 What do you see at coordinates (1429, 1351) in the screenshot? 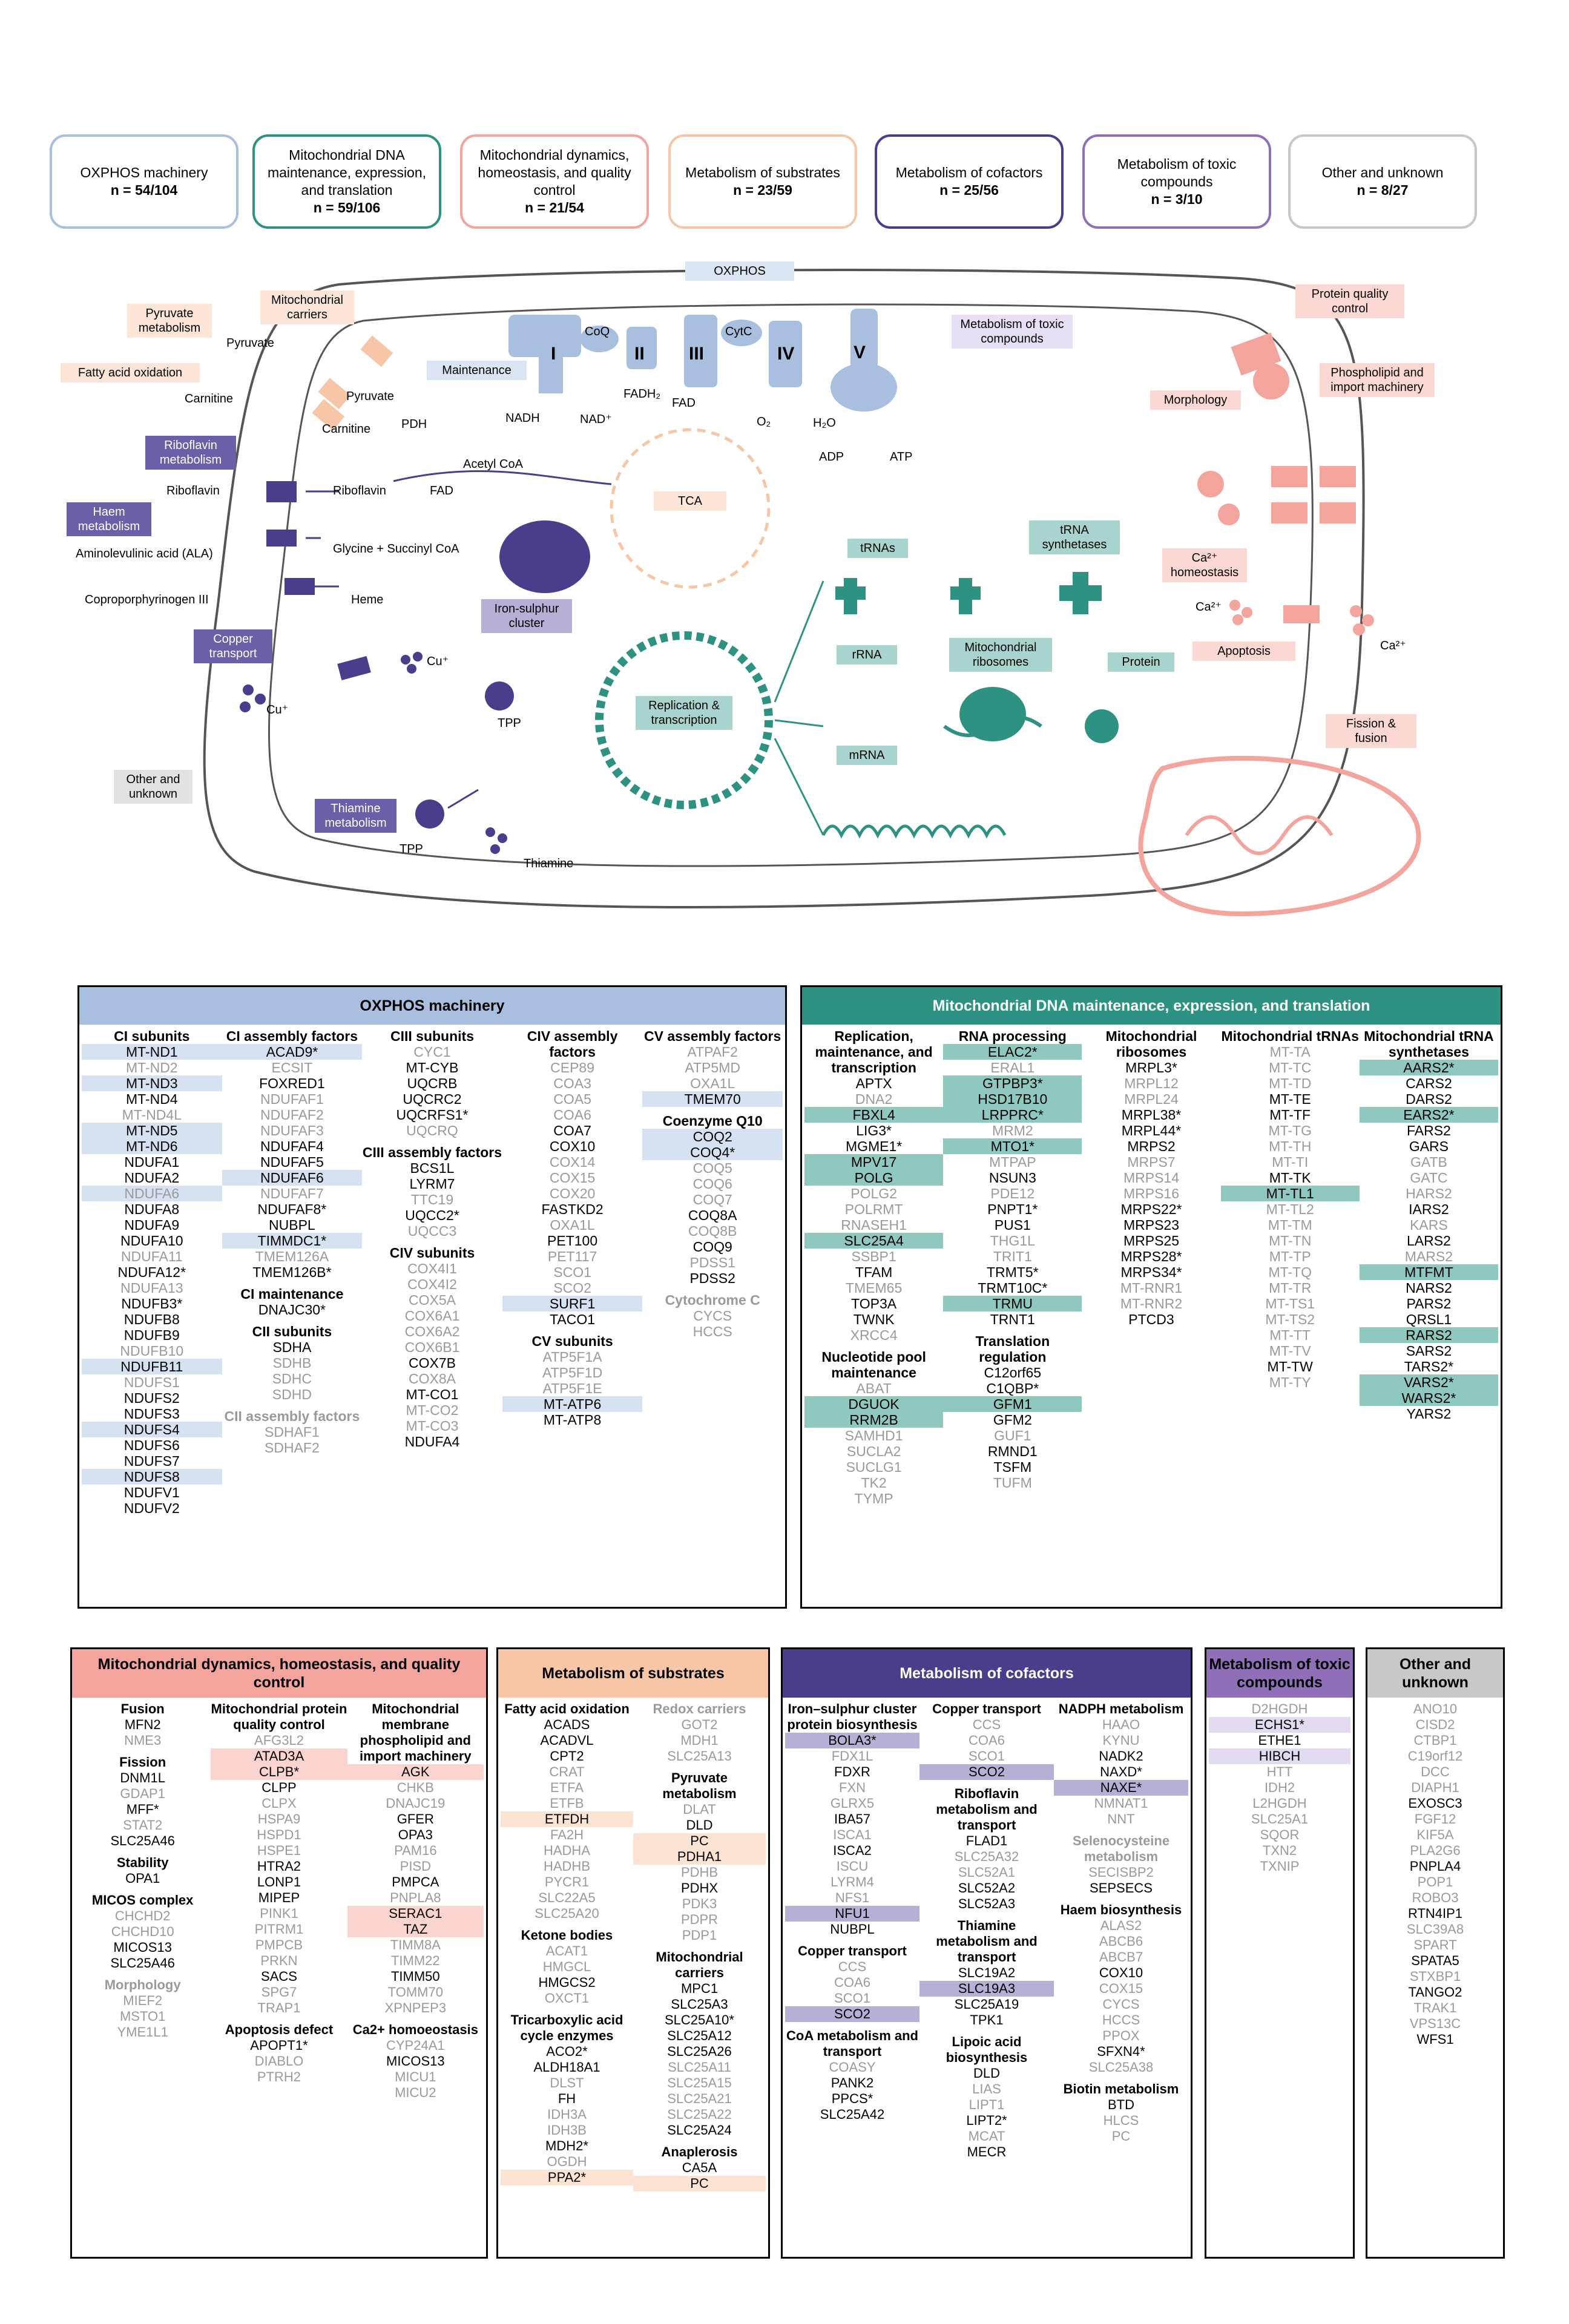
I see `gene: SARS2` at bounding box center [1429, 1351].